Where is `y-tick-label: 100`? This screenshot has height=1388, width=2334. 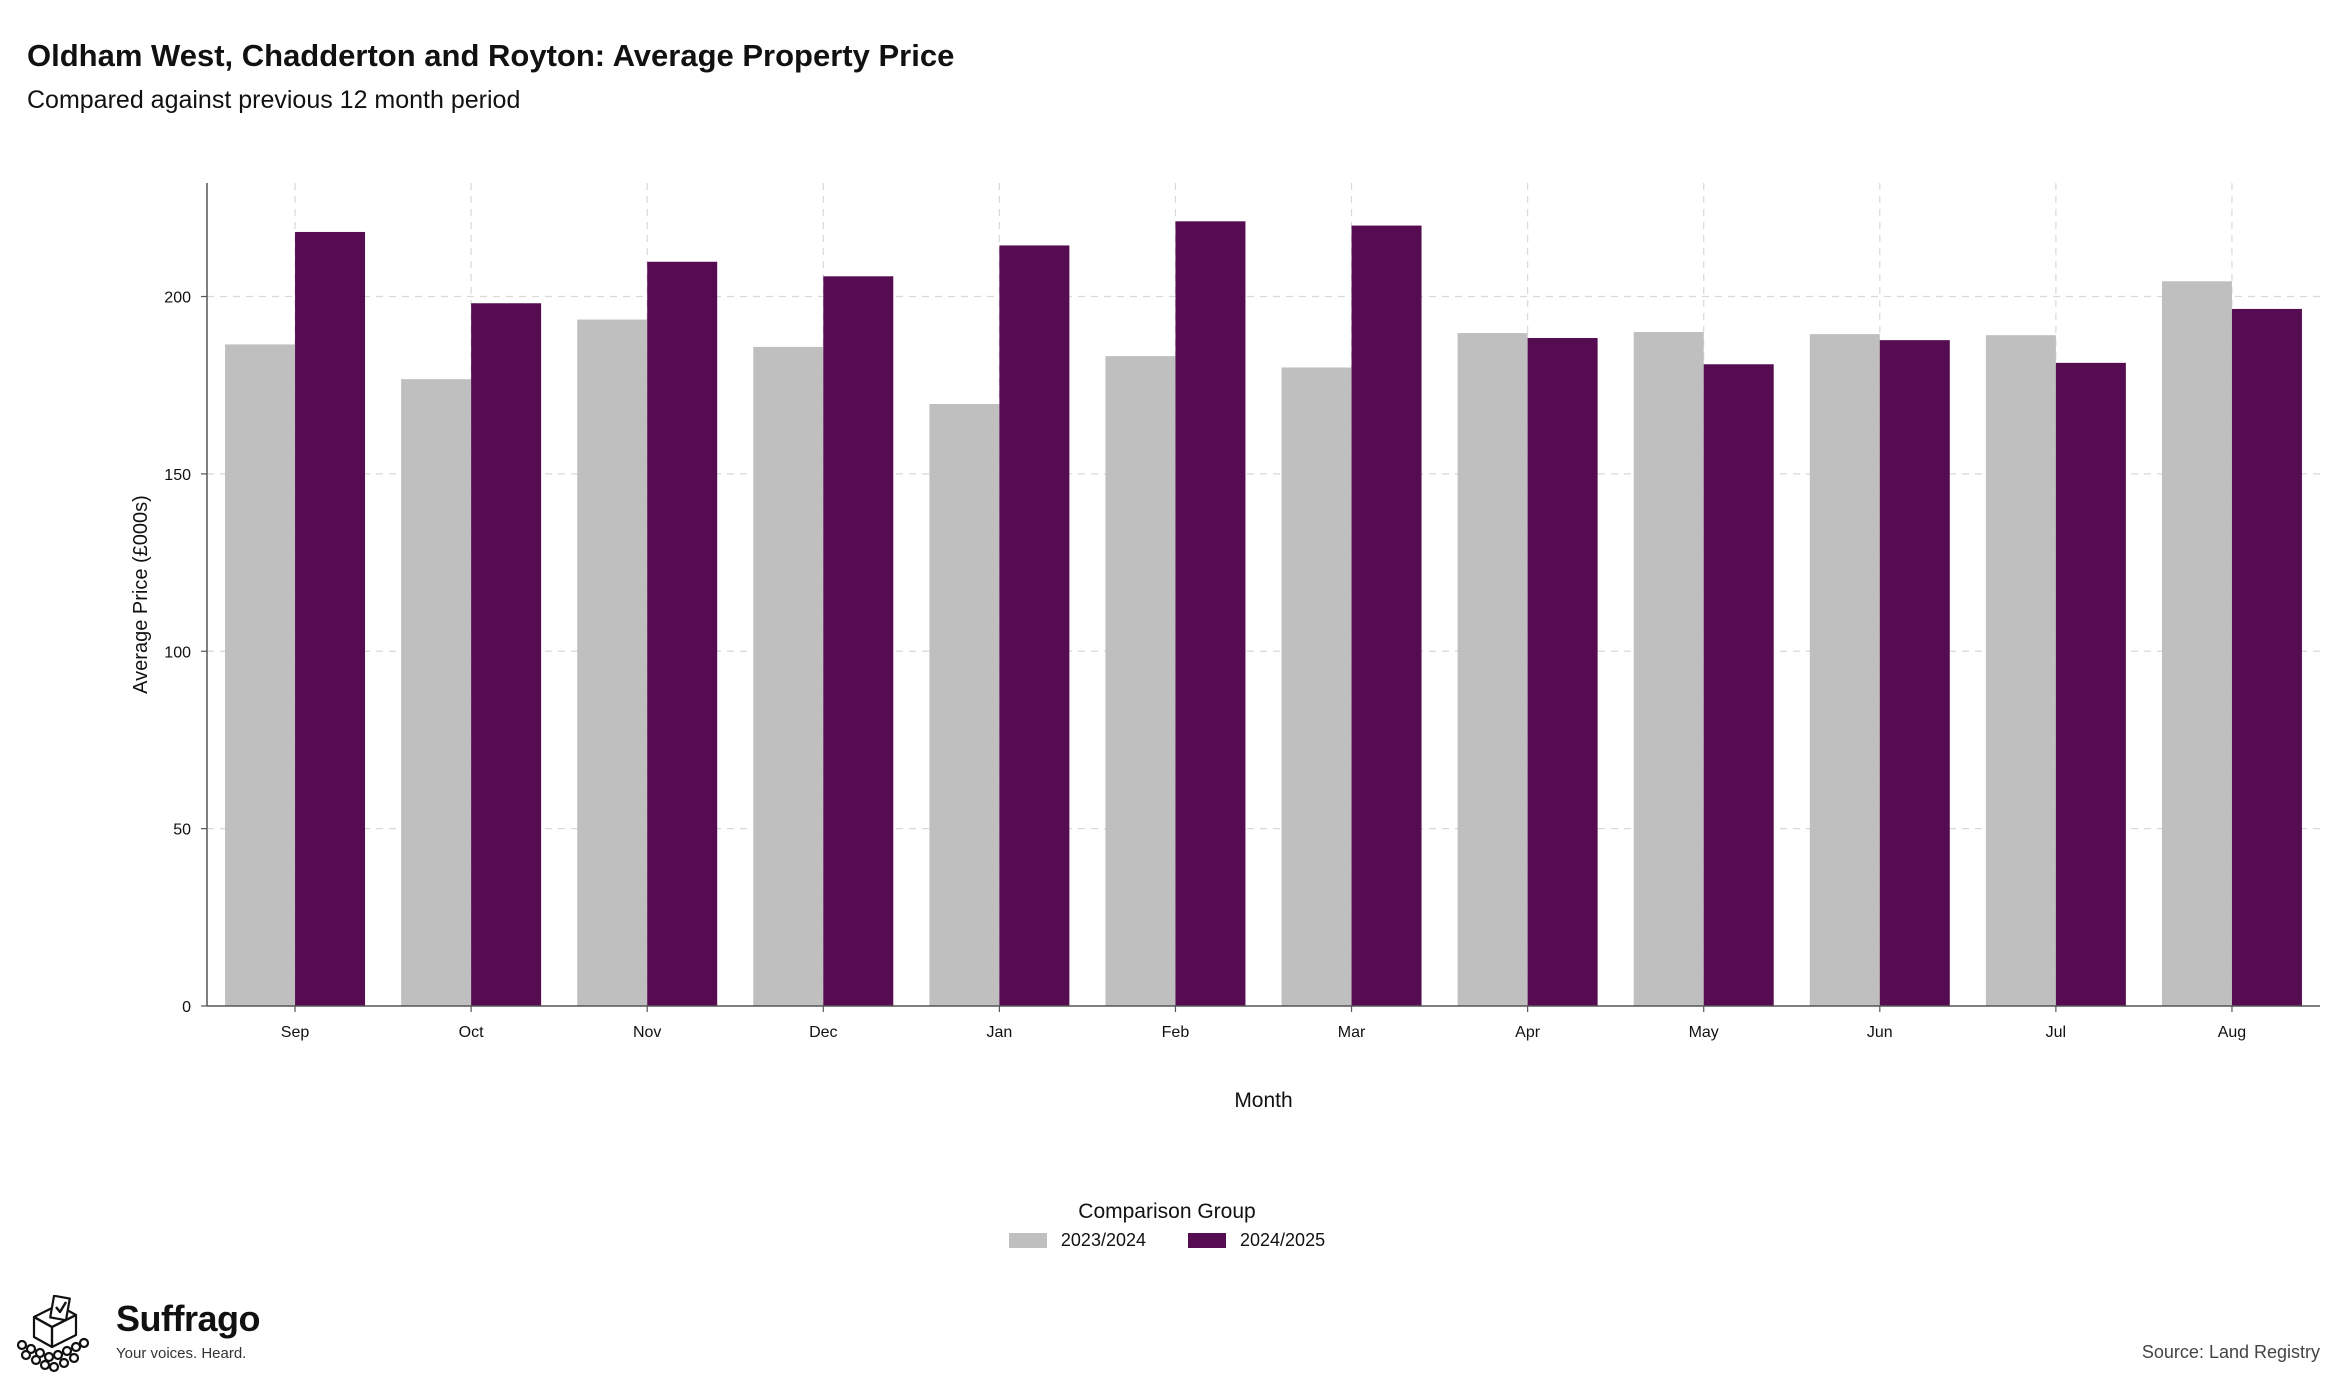 y-tick-label: 100 is located at coordinates (177, 652).